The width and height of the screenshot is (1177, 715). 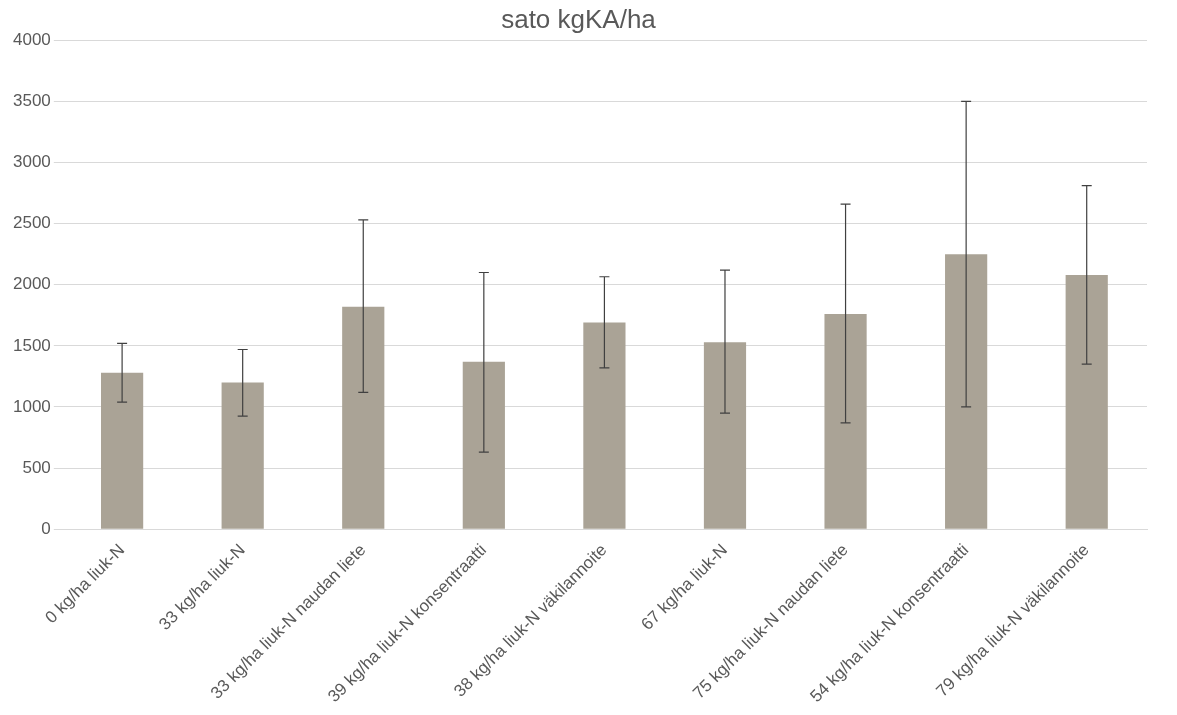 What do you see at coordinates (31, 345) in the screenshot?
I see `y-tick-label: 1500` at bounding box center [31, 345].